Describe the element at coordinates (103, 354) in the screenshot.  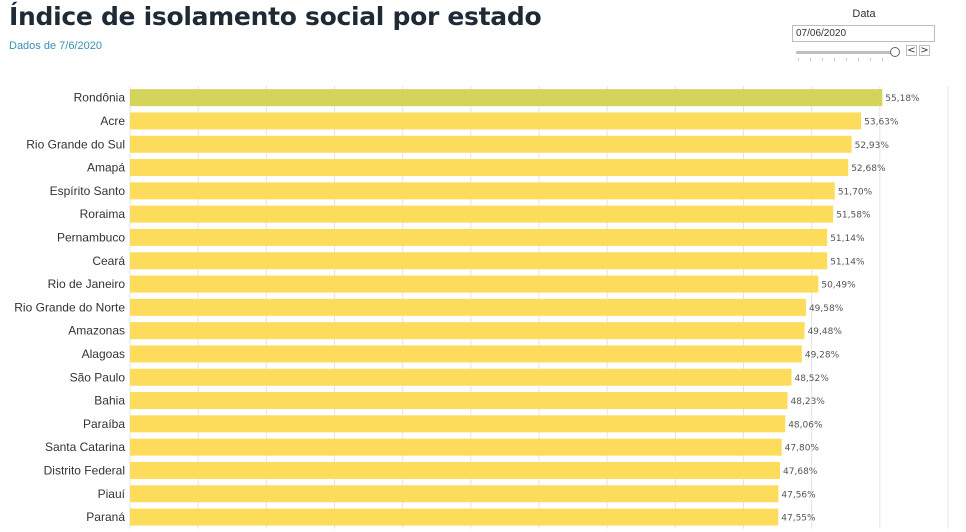
I see `category-label: Alagoas` at that location.